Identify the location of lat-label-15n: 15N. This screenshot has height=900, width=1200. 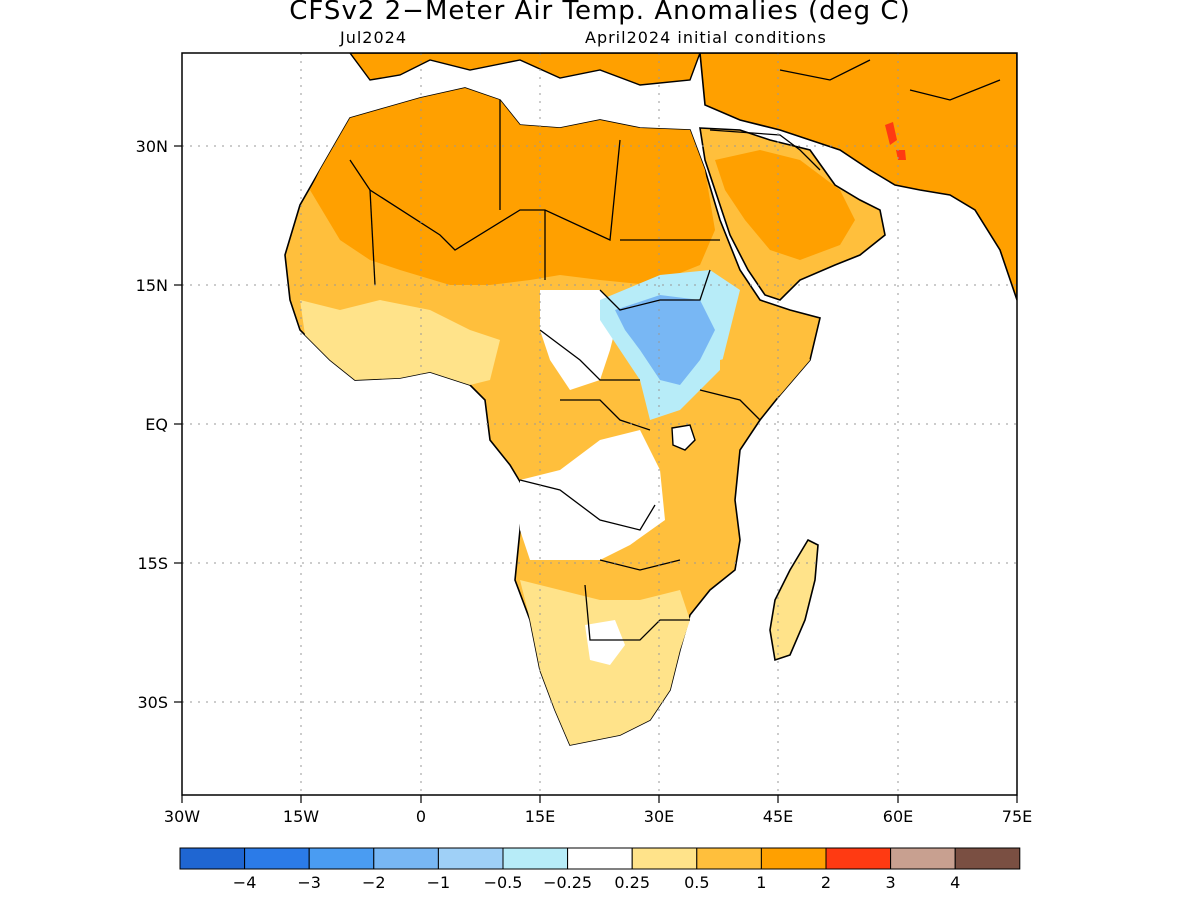
(152, 285).